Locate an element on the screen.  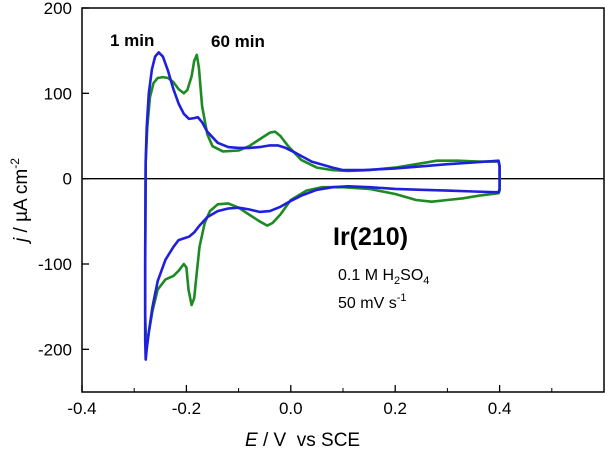
series-label-60min: 60 min is located at coordinates (238, 41).